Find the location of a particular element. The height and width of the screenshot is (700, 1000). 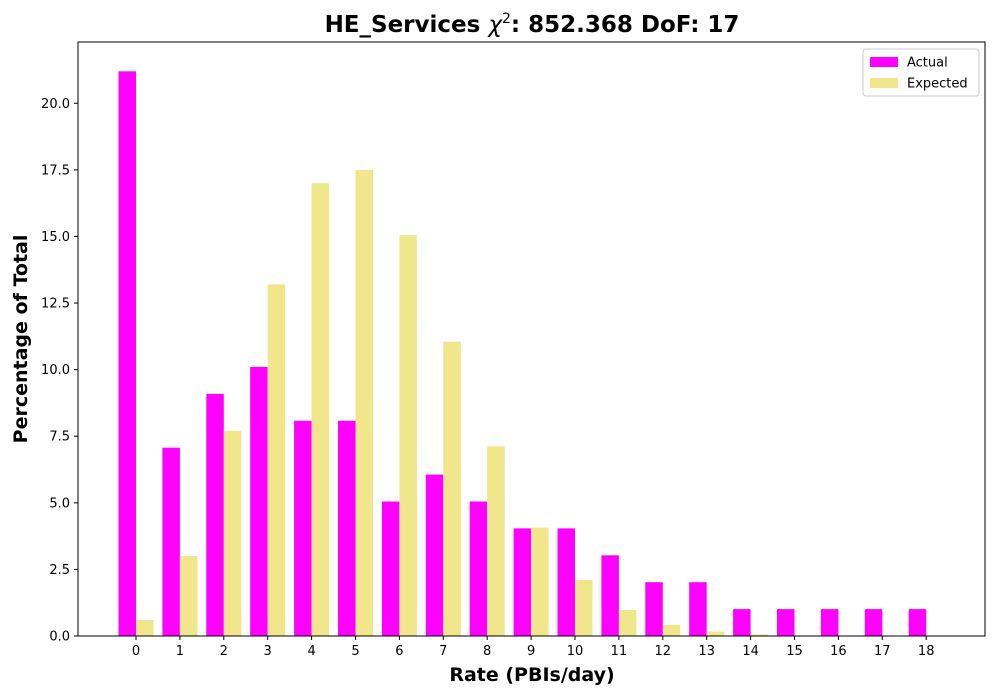

x-tick-label: 12 is located at coordinates (663, 651).